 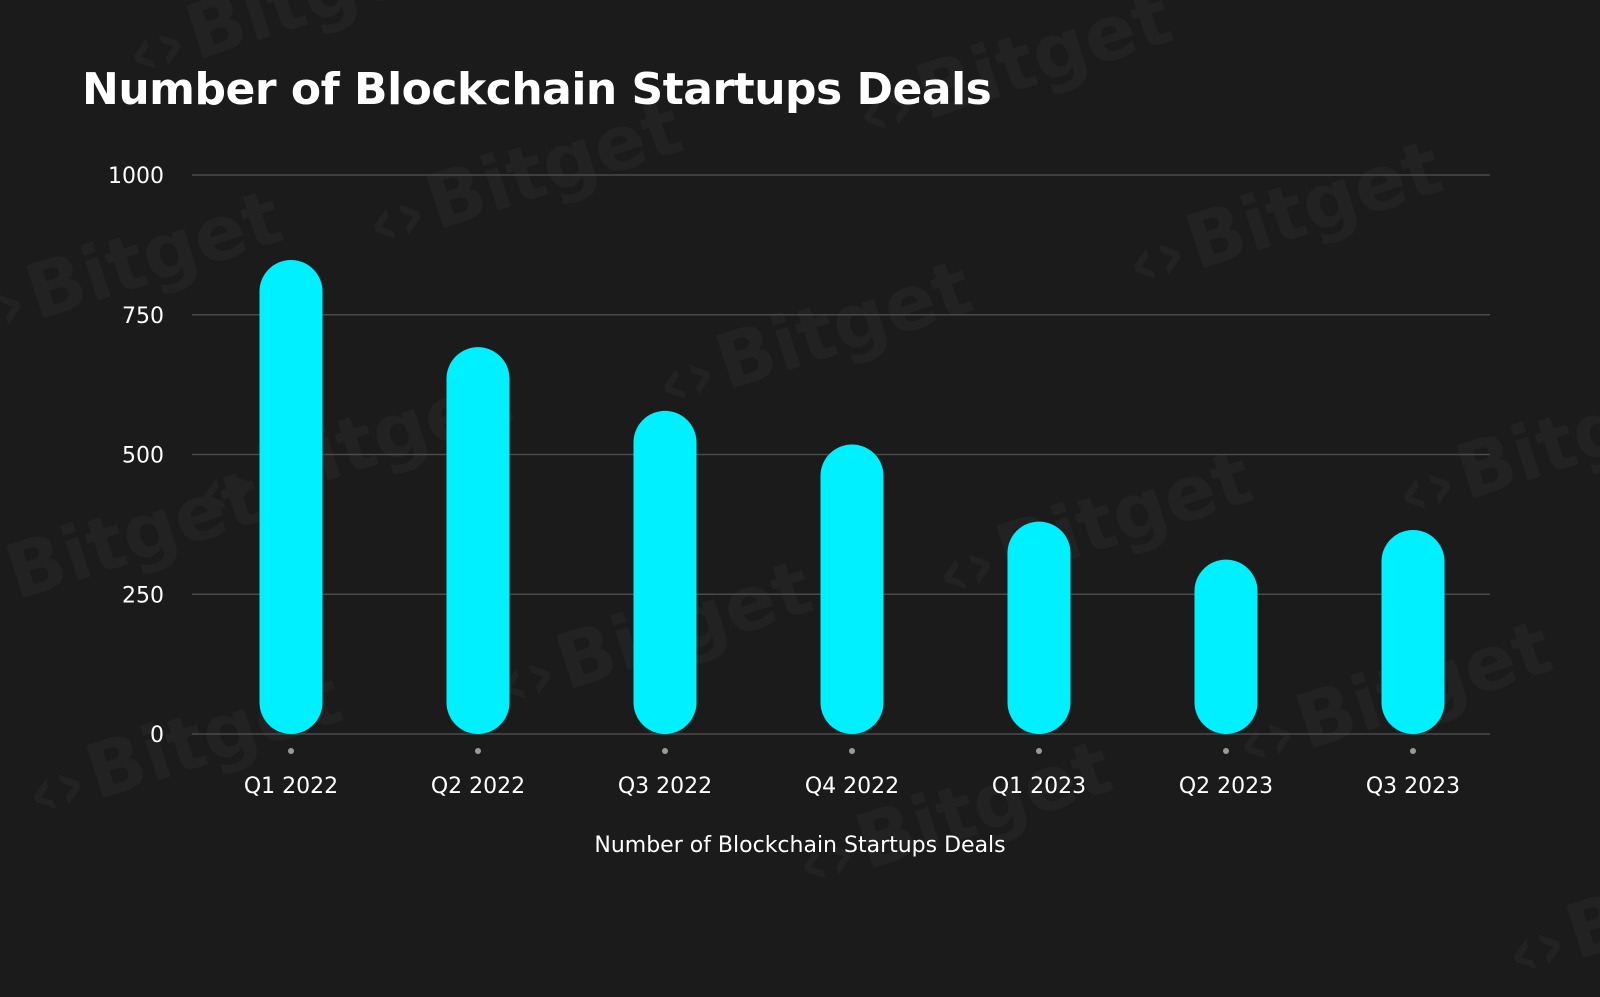 I want to click on bitget-logo-icon: ‹›, so click(x=1536, y=948).